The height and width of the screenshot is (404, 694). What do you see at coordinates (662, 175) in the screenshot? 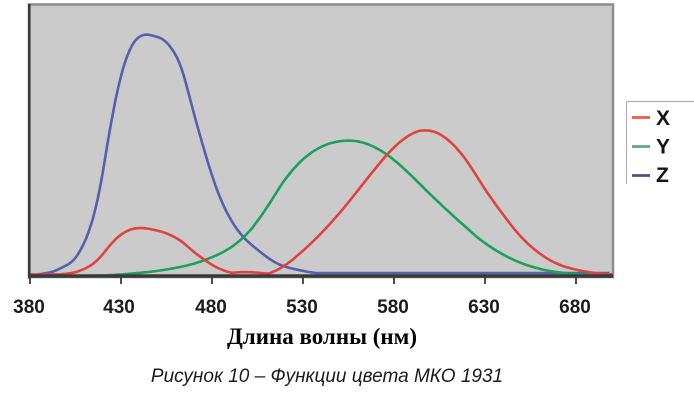
I see `svg-text: Z` at bounding box center [662, 175].